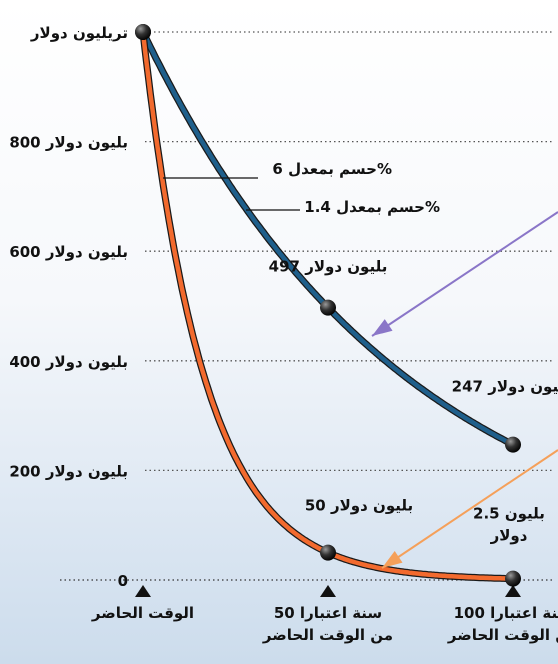 Image resolution: width=558 pixels, height=664 pixels. Describe the element at coordinates (509, 536) in the screenshot. I see `data-label: دولار` at that location.